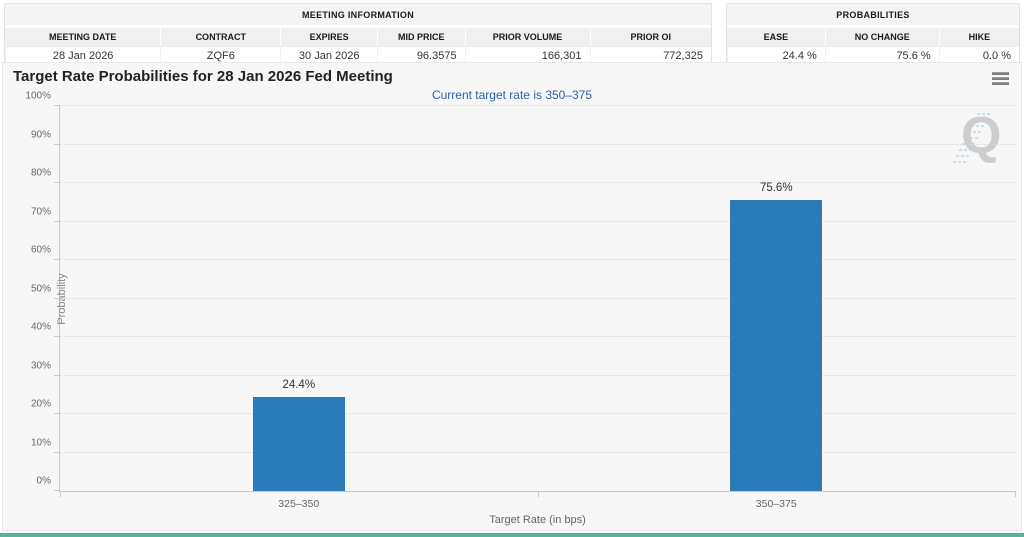 This screenshot has height=537, width=1024. What do you see at coordinates (40, 250) in the screenshot?
I see `y-tick-label-60: 60%` at bounding box center [40, 250].